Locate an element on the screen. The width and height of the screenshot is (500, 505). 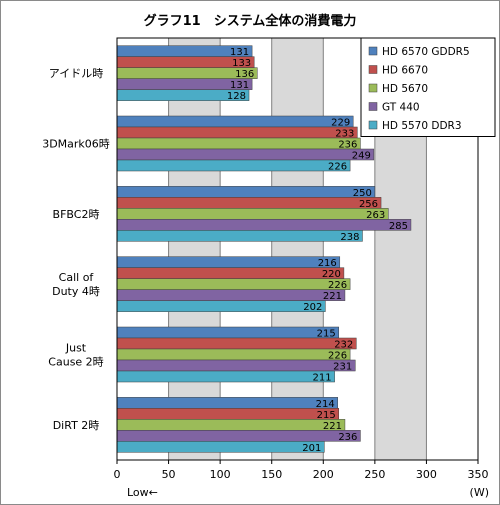
bar-value-label: 136 is located at coordinates (244, 74).